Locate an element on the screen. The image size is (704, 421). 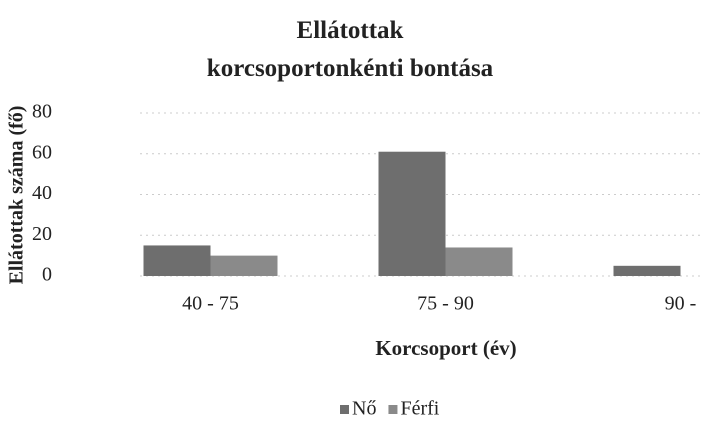
y-tick-label: 20 is located at coordinates (42, 234).